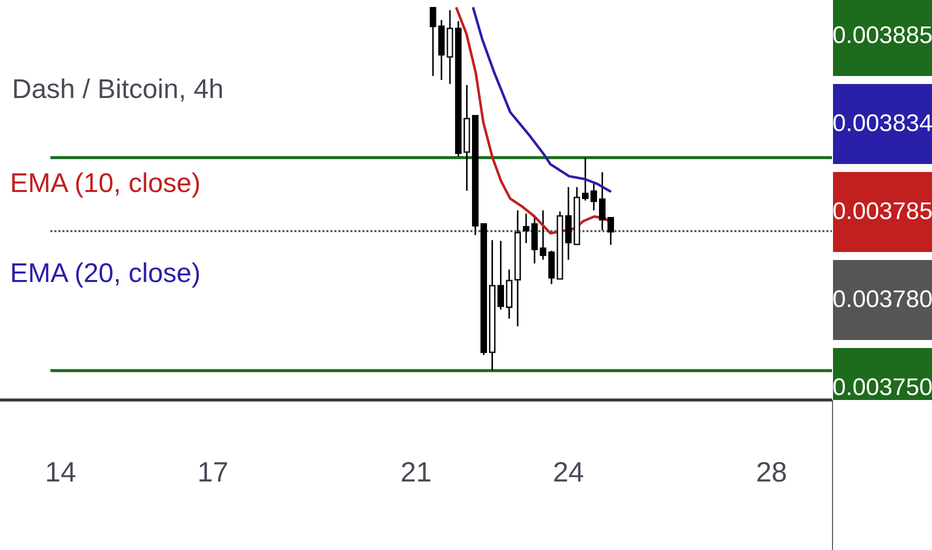 The width and height of the screenshot is (932, 550). Describe the element at coordinates (882, 387) in the screenshot. I see `text: 0.003750` at that location.